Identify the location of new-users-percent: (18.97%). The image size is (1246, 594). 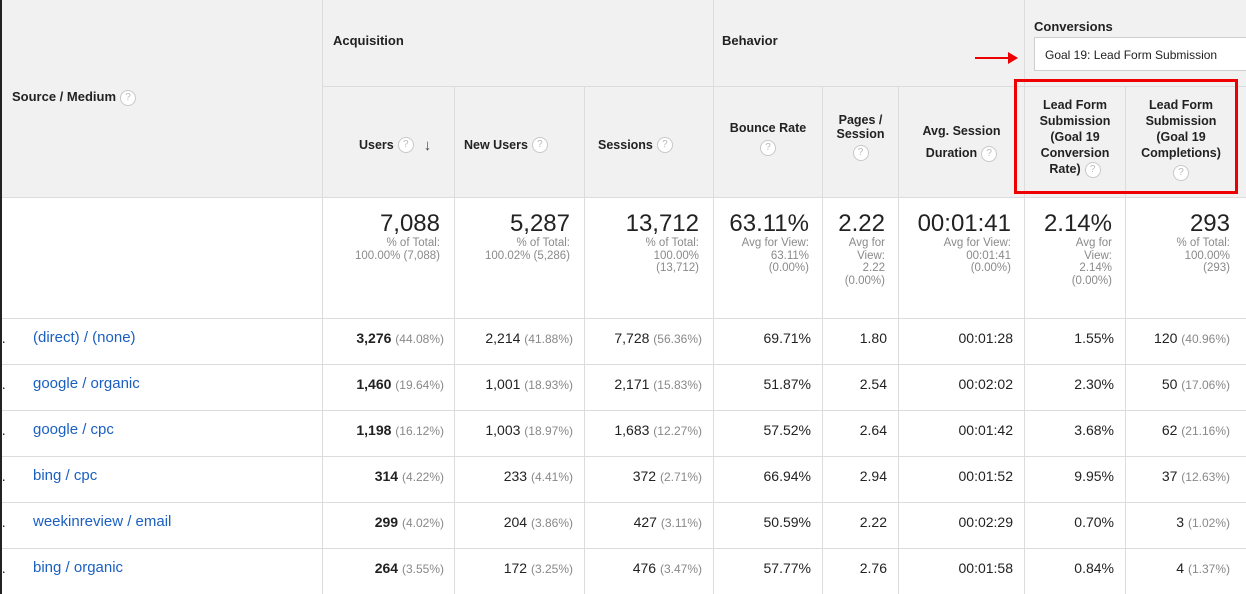
(548, 431).